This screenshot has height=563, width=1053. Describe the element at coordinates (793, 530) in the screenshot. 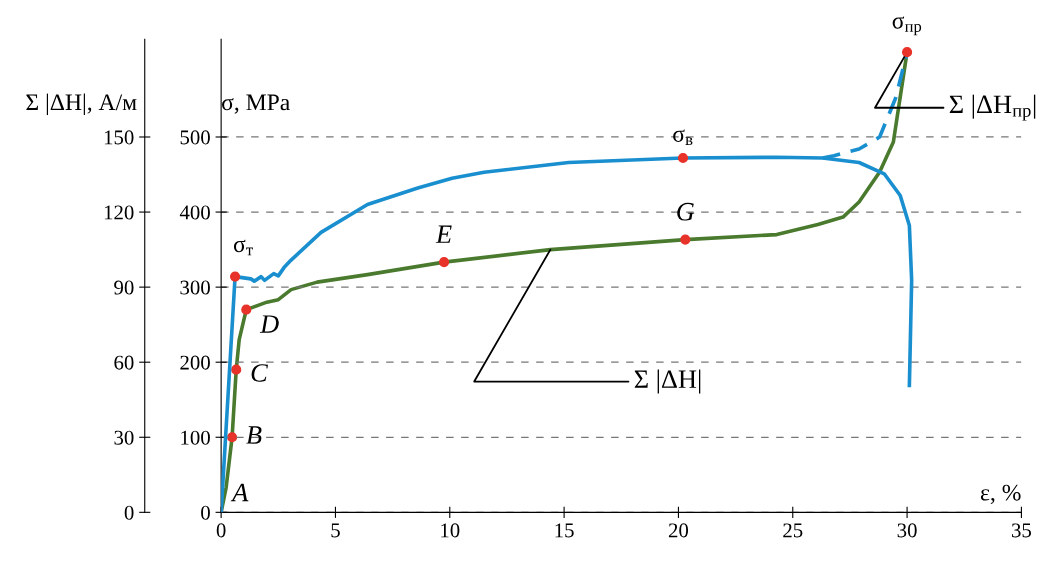

I see `x-tick-label: 25` at that location.